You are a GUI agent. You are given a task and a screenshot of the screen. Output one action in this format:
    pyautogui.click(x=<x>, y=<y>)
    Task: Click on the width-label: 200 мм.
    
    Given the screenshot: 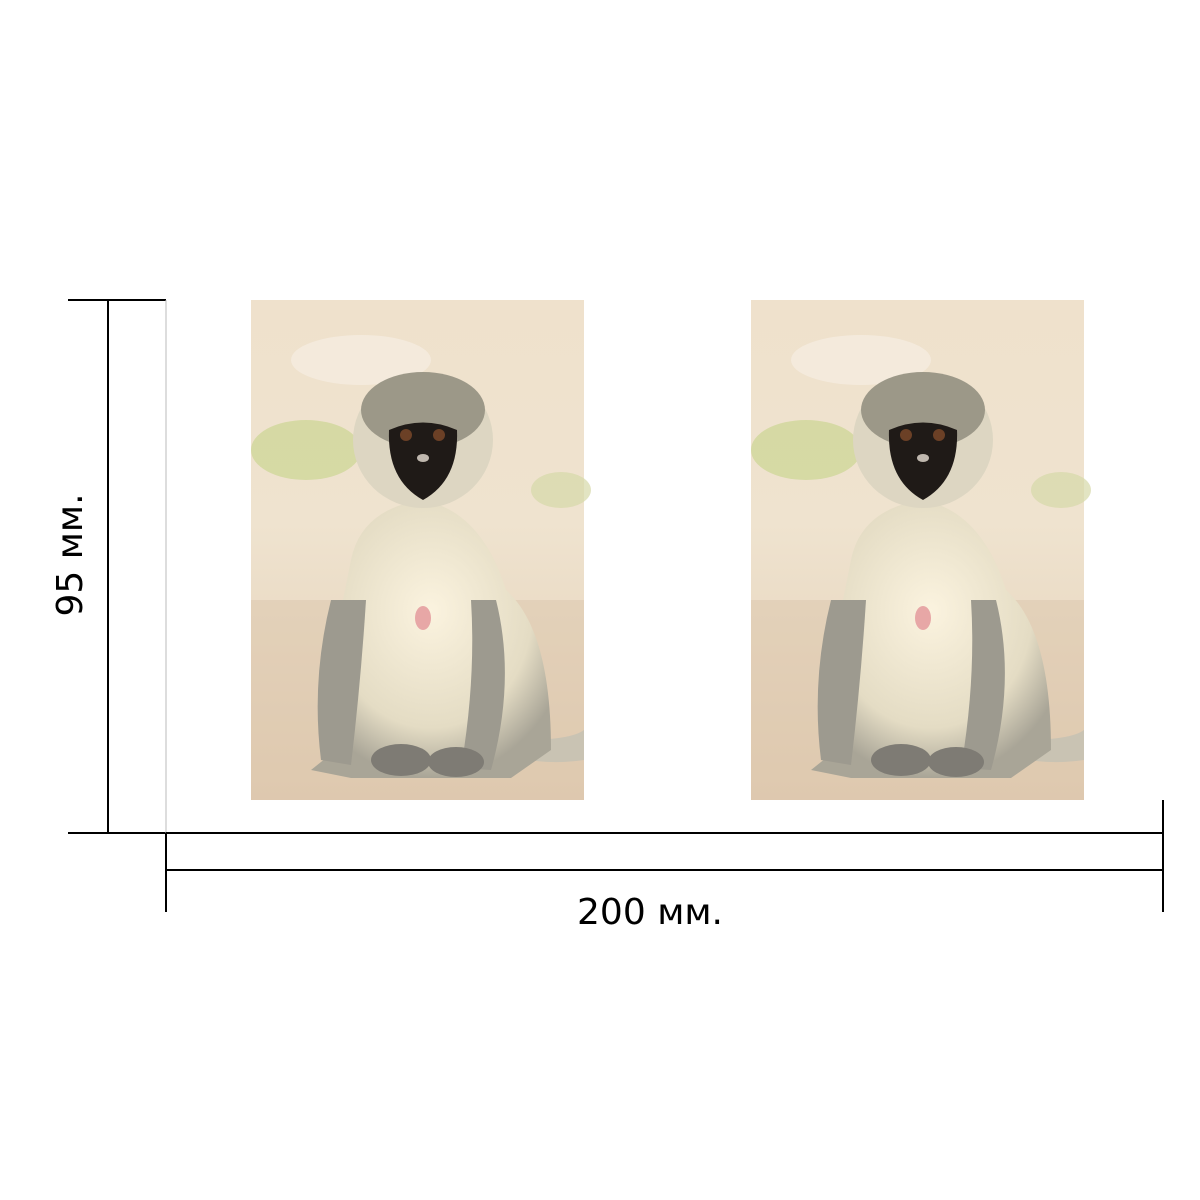 What is the action you would take?
    pyautogui.click(x=650, y=912)
    